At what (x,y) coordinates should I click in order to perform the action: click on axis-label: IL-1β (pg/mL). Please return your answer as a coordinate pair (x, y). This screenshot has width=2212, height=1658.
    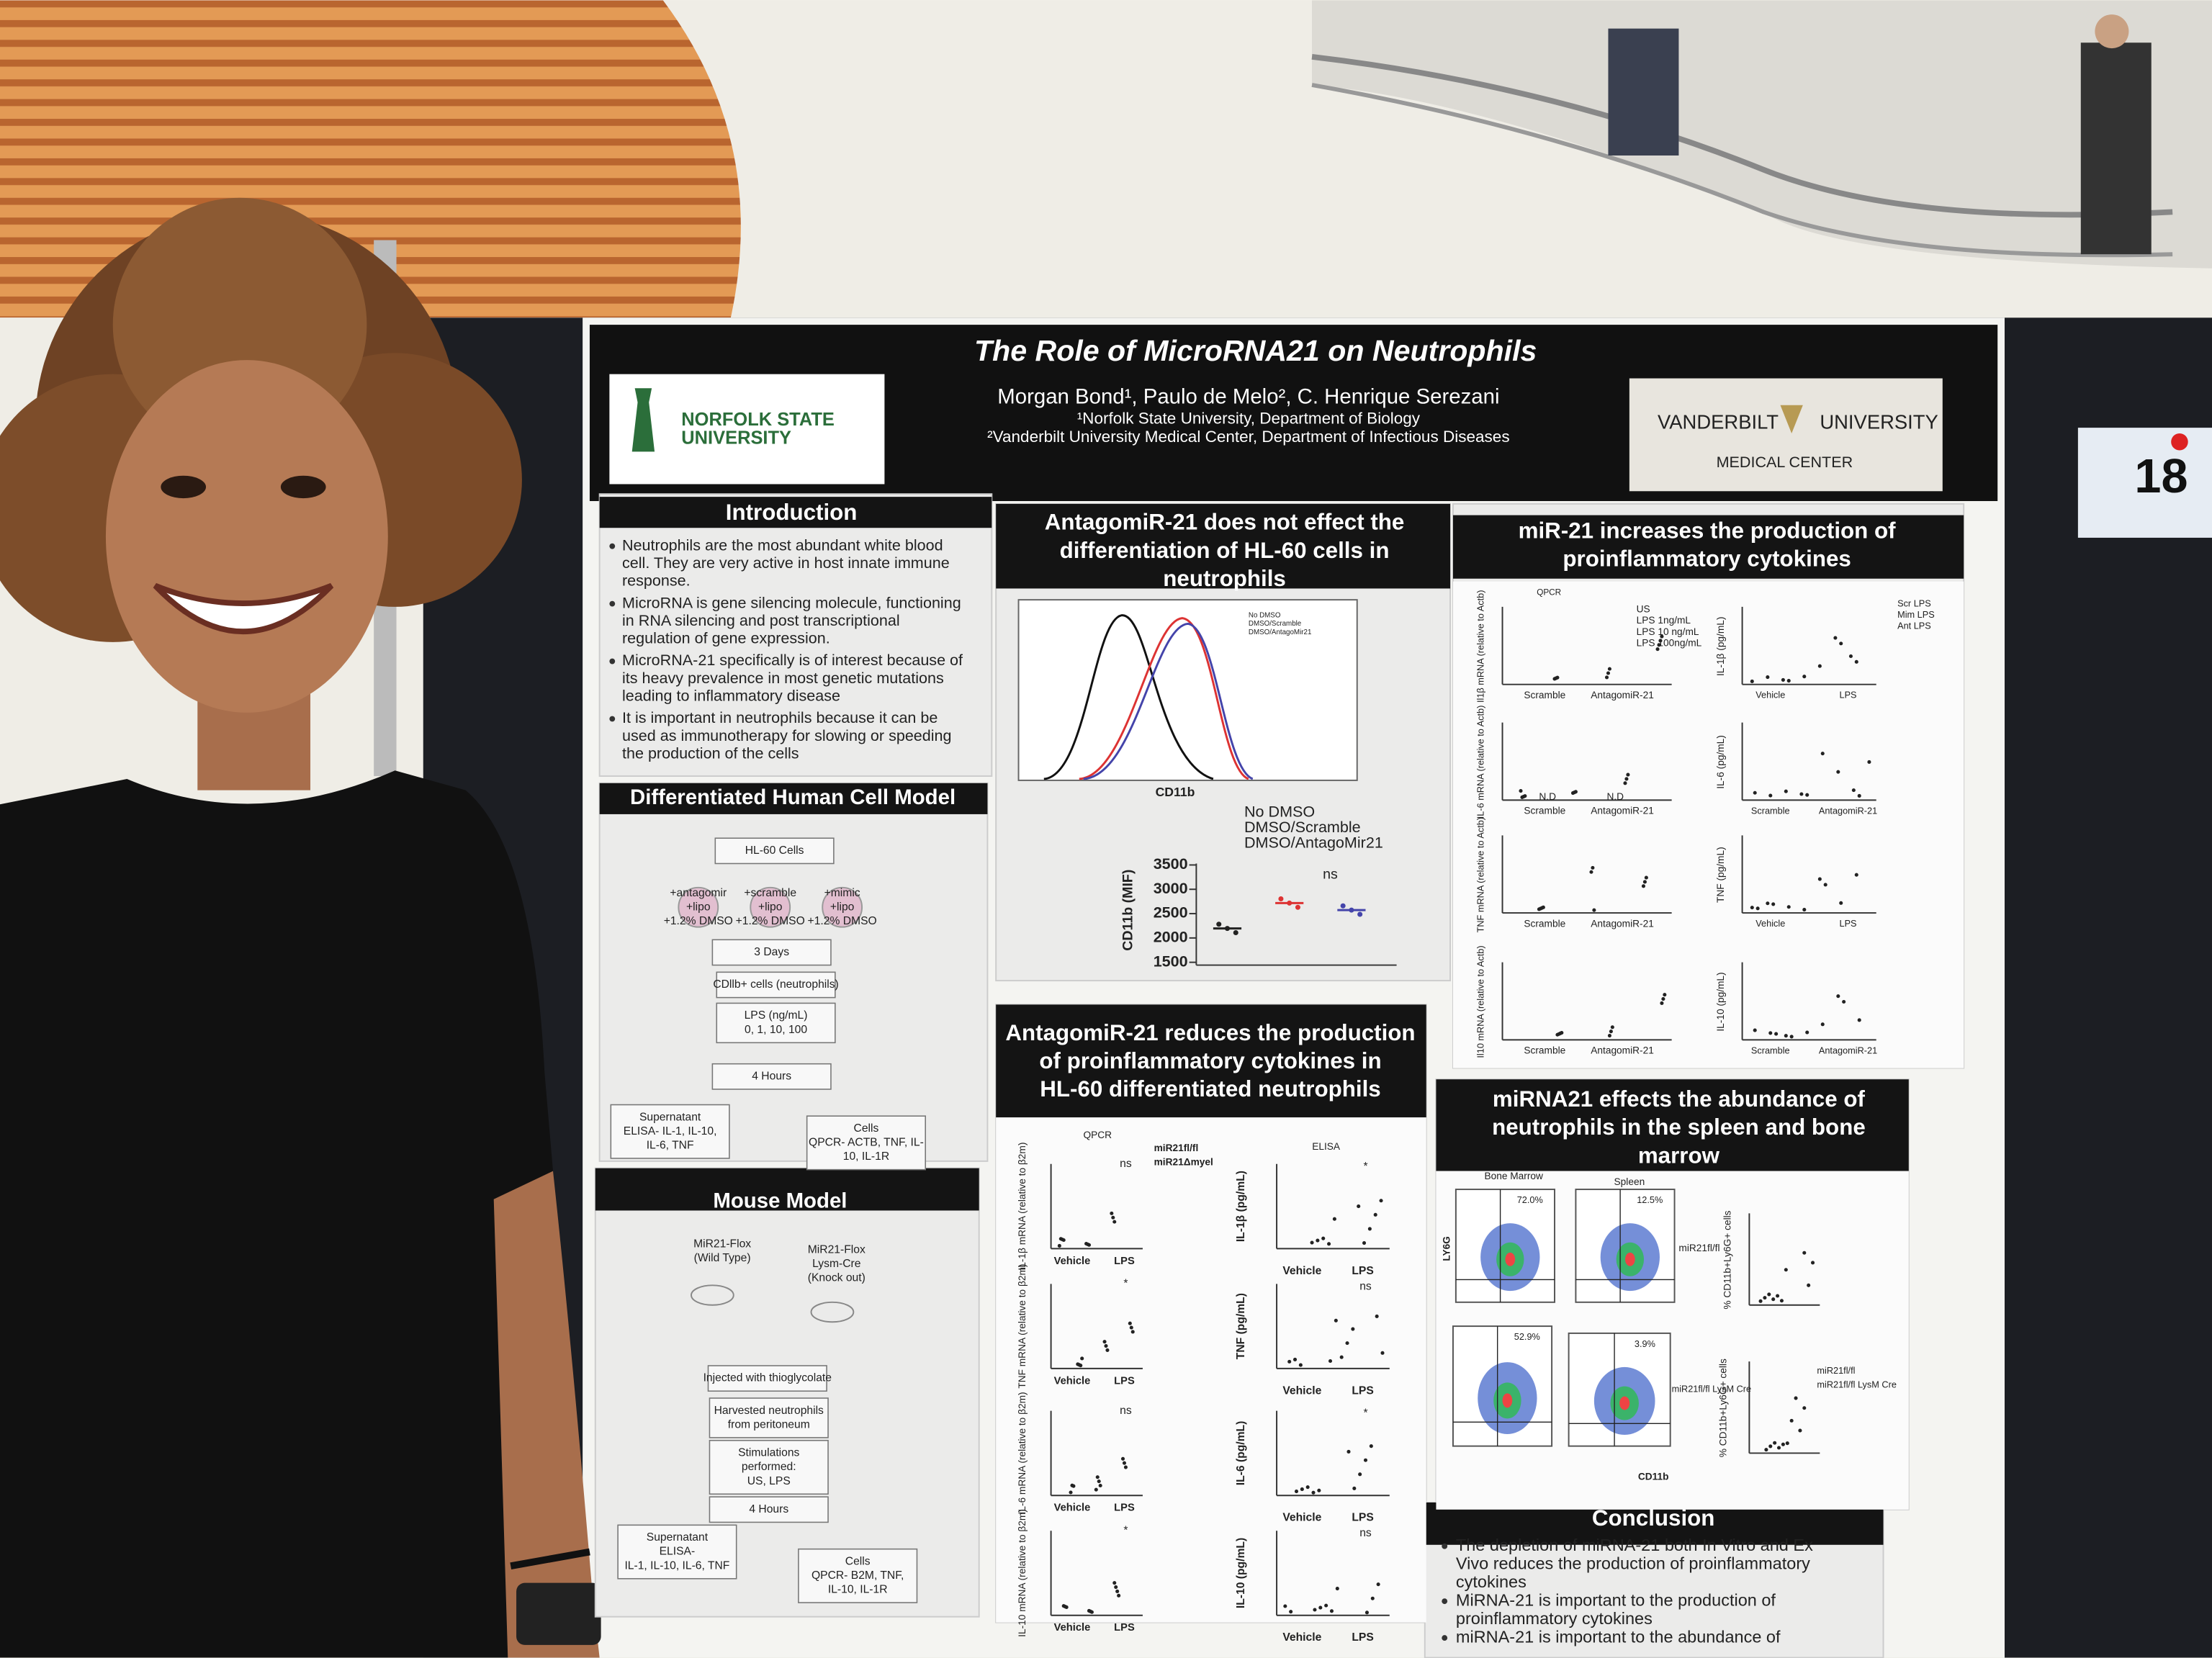
    Looking at the image, I should click on (1241, 1206).